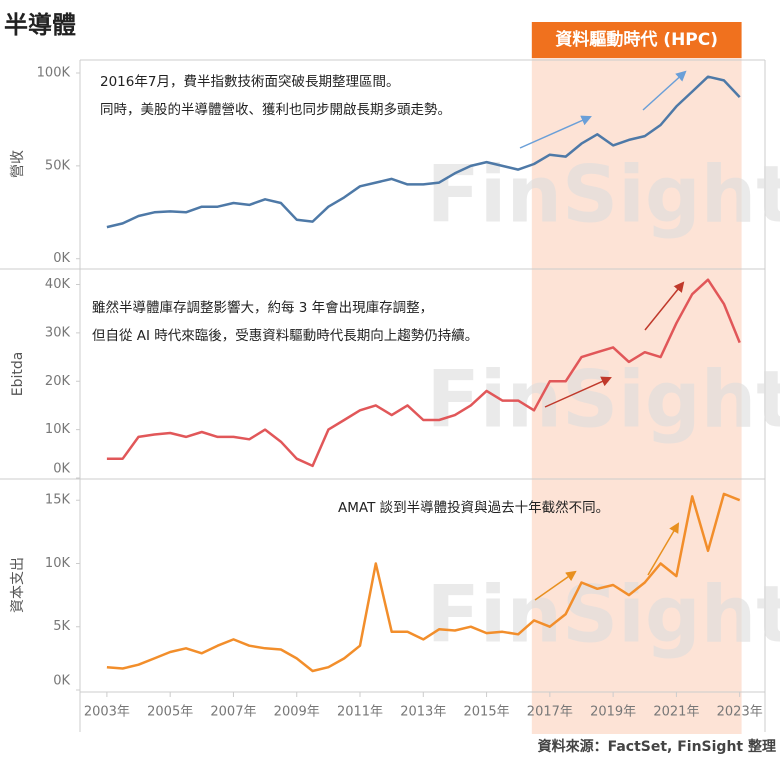 This screenshot has height=762, width=780. I want to click on highlight-label: 資料驅動時代 (HPC), so click(636, 39).